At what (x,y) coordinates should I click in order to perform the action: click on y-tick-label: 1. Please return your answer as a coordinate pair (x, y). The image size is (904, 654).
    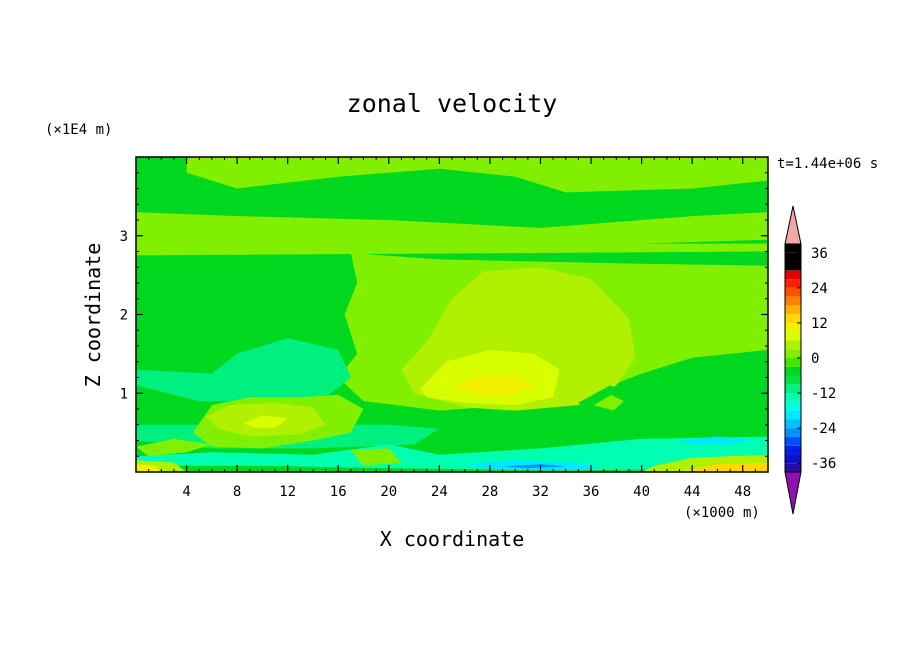
    Looking at the image, I should click on (124, 394).